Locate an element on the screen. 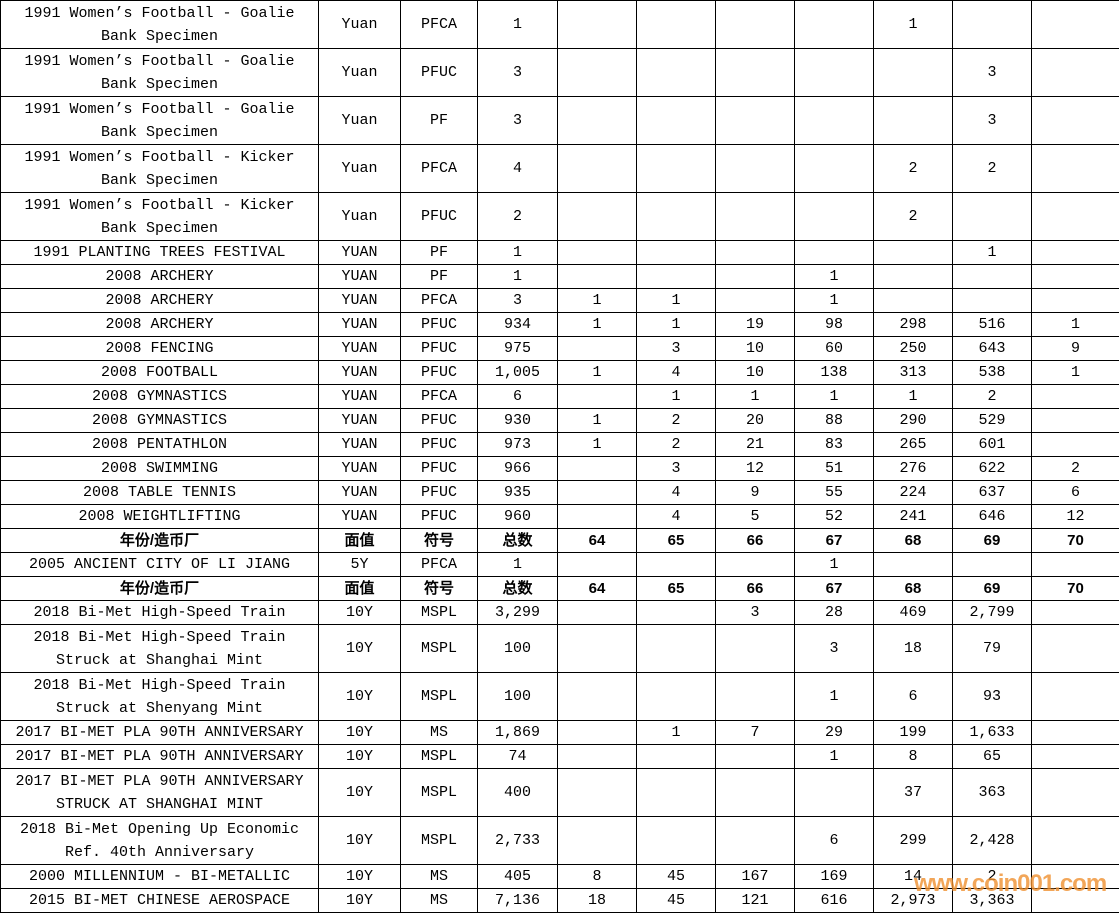 The height and width of the screenshot is (913, 1119). table-cell: 265 is located at coordinates (913, 444).